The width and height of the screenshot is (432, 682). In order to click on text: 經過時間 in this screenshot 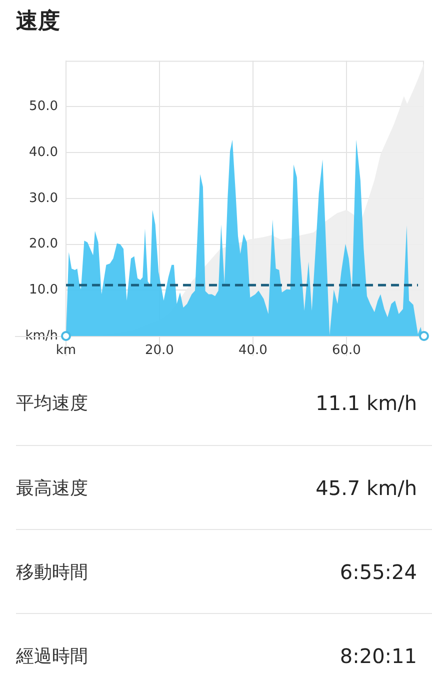, I will do `click(52, 656)`.